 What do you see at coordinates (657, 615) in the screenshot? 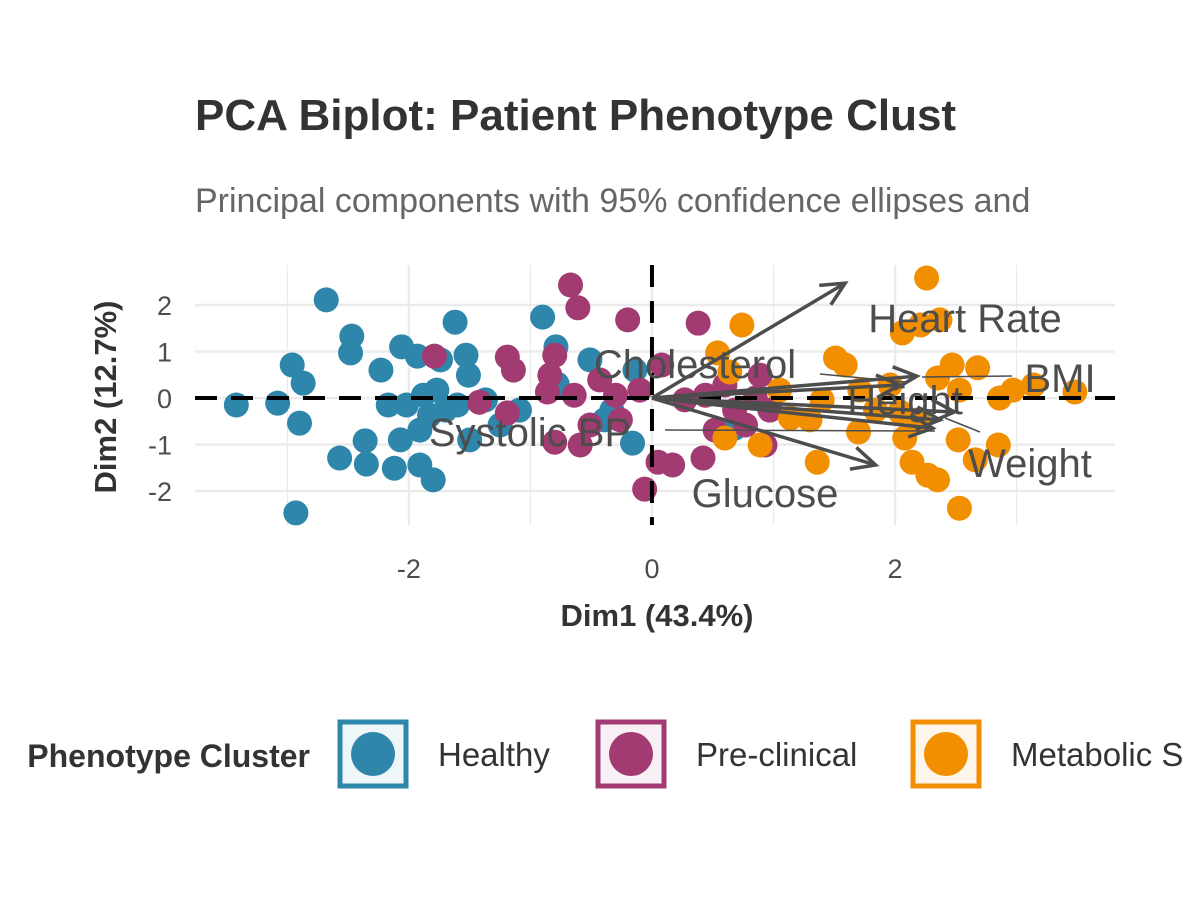
I see `x-axis-title: Dim1 (43.4%)` at bounding box center [657, 615].